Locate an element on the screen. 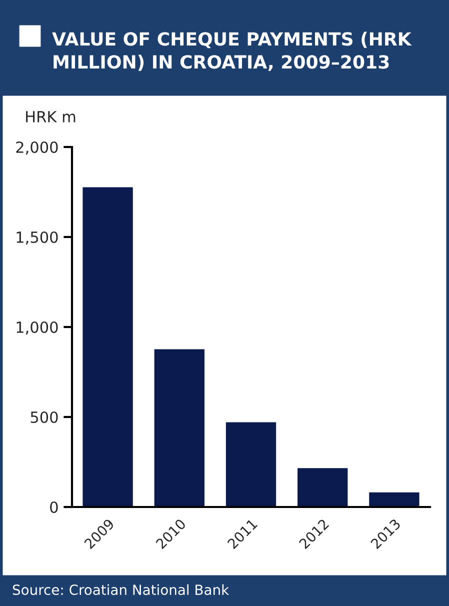 The width and height of the screenshot is (449, 606). y-tick-label: 1,000 is located at coordinates (37, 328).